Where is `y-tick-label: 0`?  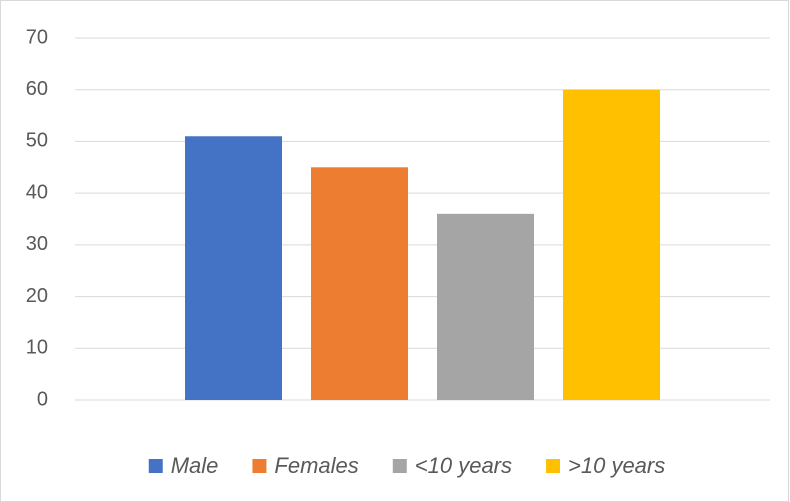 y-tick-label: 0 is located at coordinates (42, 399).